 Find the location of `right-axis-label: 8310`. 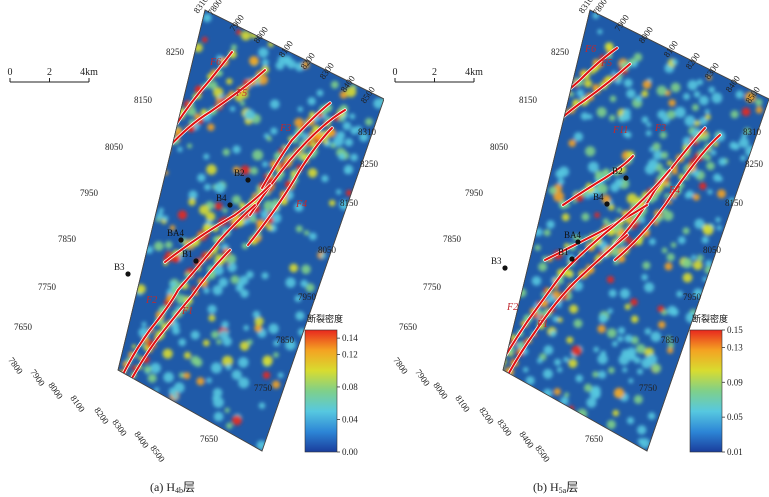

right-axis-label: 8310 is located at coordinates (752, 132).